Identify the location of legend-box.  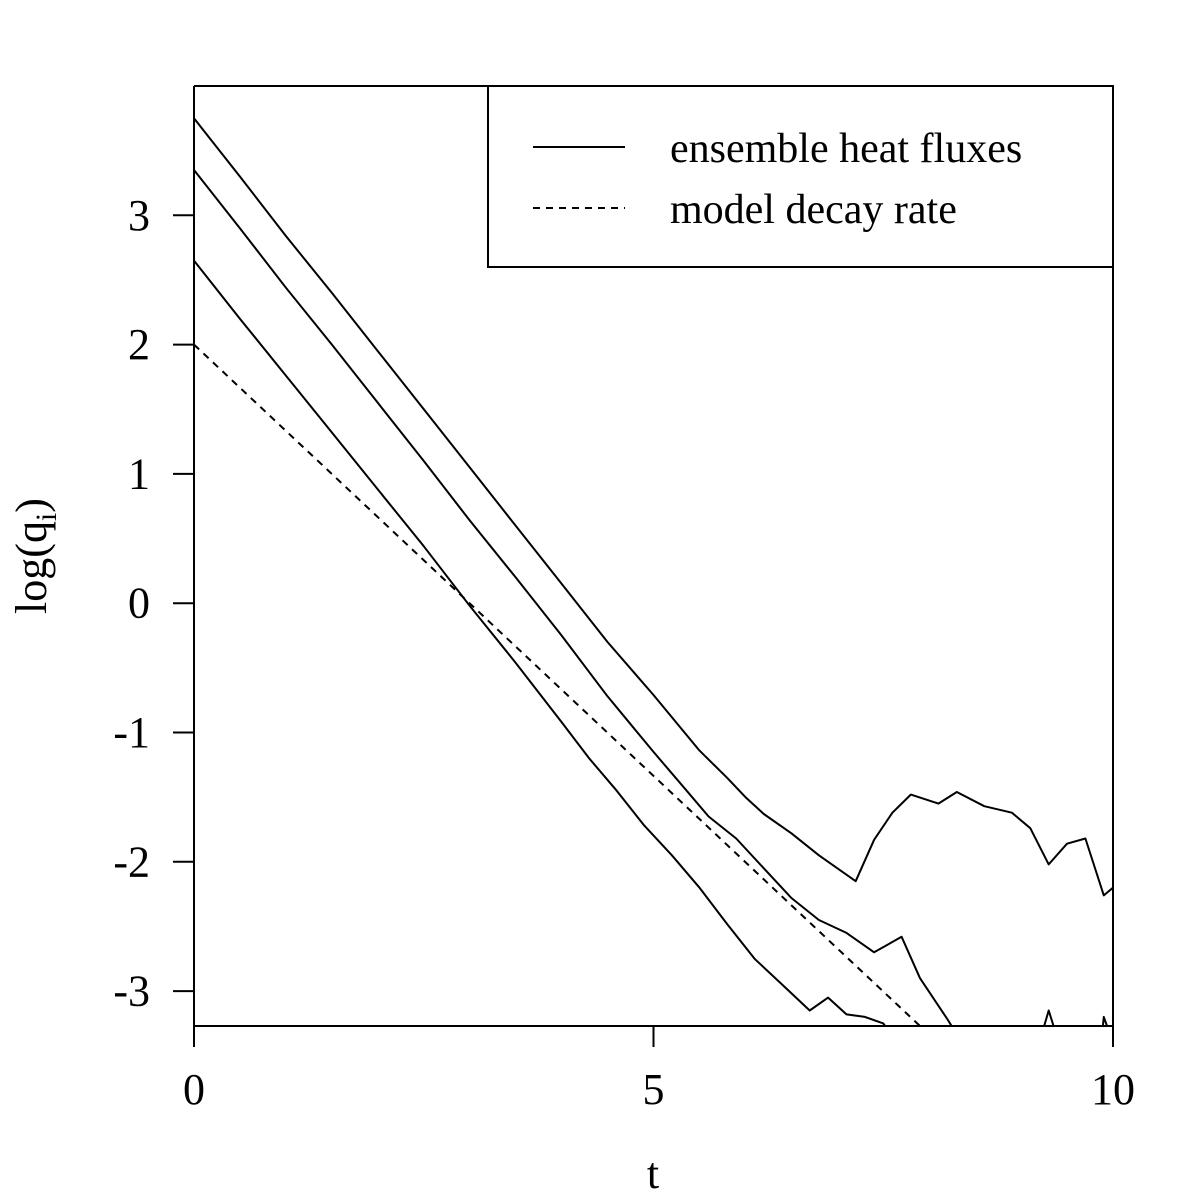
(800, 176).